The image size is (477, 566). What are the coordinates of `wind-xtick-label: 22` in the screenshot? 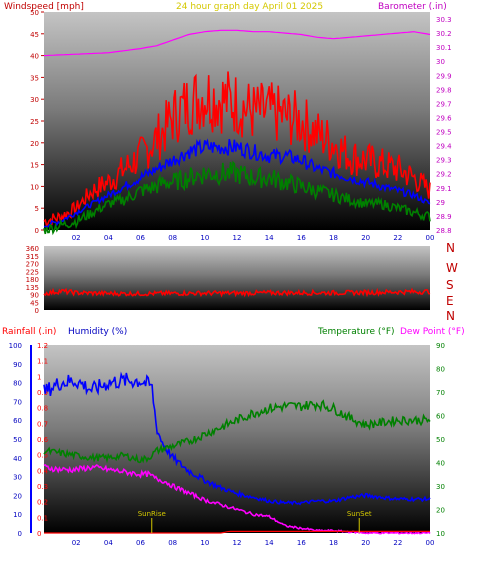 It's located at (397, 238).